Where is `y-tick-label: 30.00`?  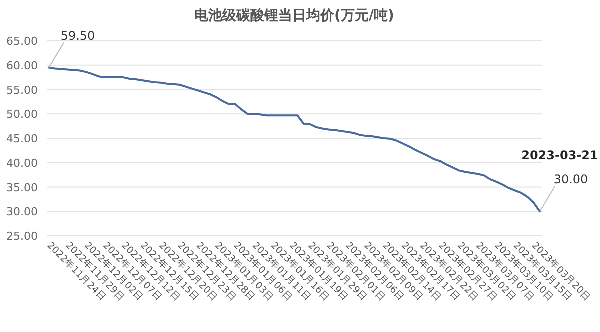
y-tick-label: 30.00 is located at coordinates (22, 212).